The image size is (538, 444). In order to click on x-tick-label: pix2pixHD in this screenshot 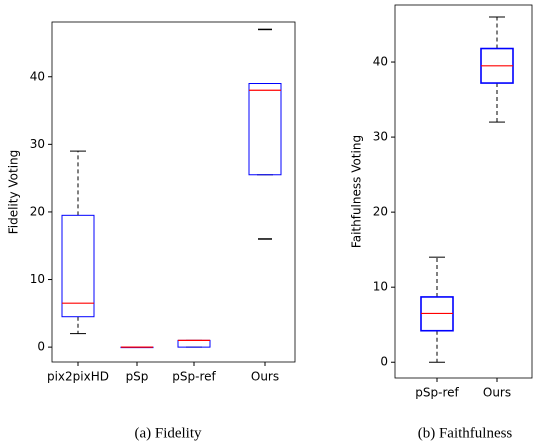, I will do `click(78, 377)`.